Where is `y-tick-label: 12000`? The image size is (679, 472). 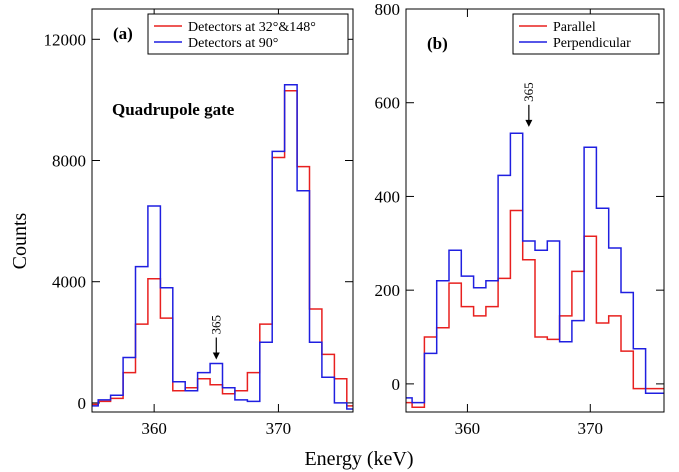 y-tick-label: 12000 is located at coordinates (65, 39).